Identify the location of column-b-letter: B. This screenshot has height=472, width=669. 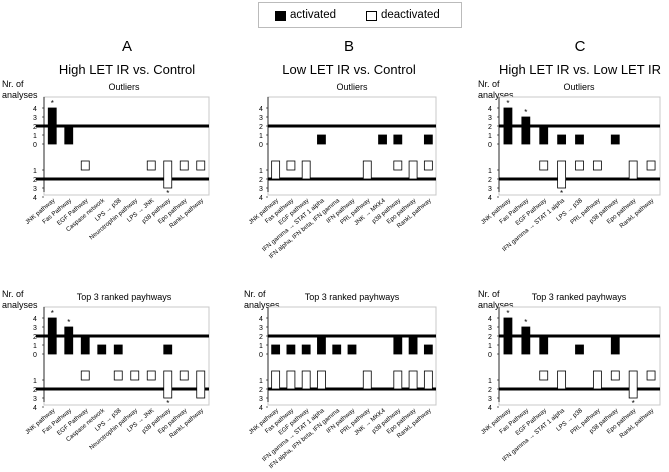
(348, 46).